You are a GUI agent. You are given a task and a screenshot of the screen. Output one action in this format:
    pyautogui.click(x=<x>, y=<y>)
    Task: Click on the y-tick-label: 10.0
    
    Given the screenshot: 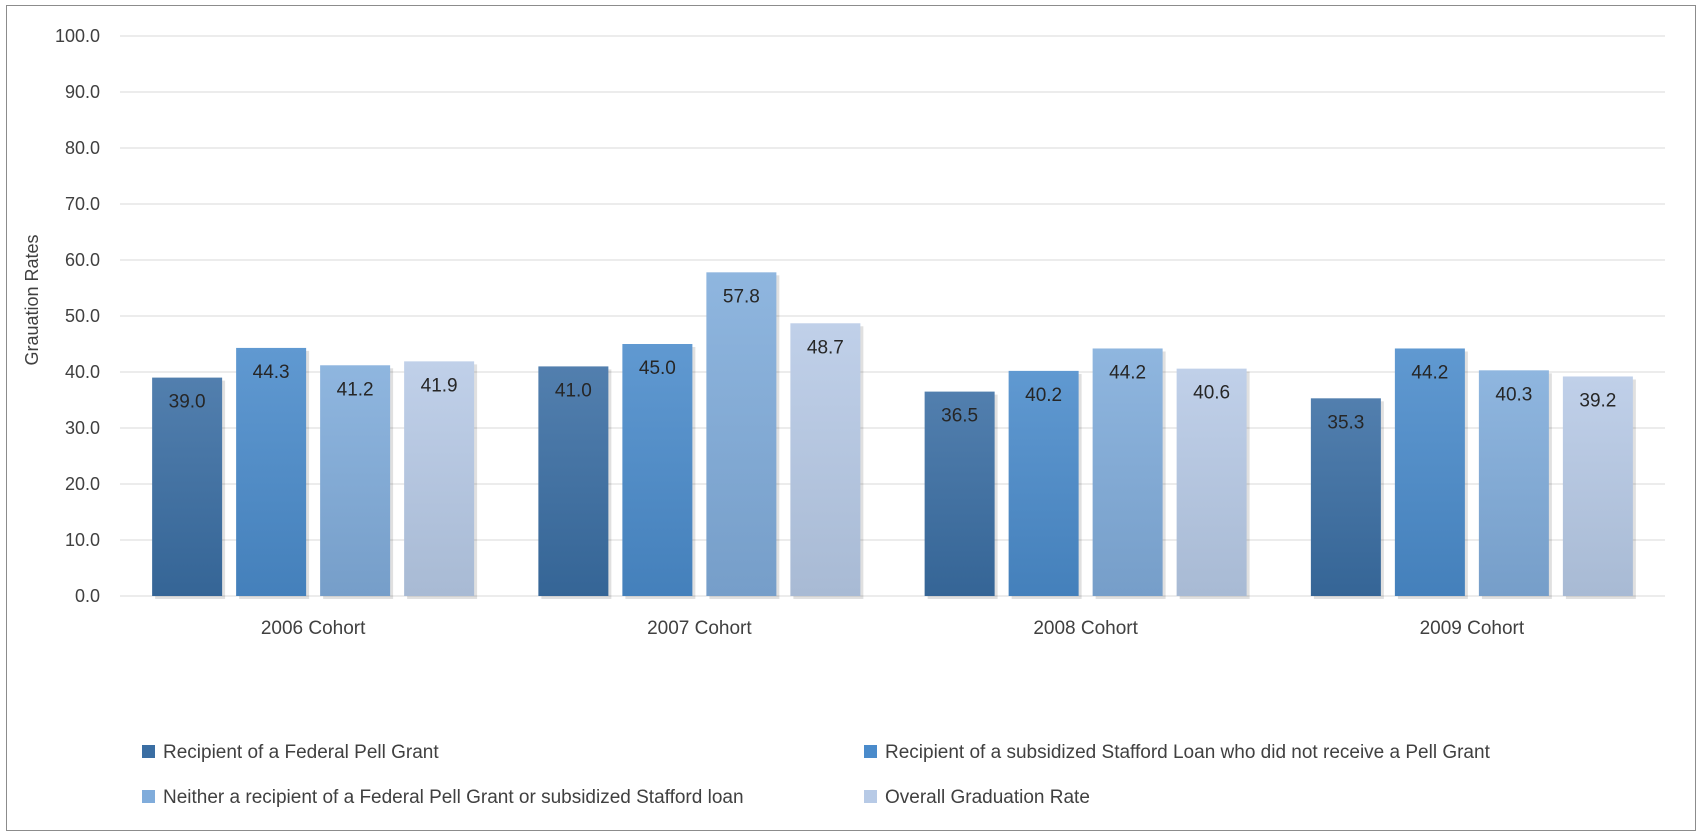 What is the action you would take?
    pyautogui.click(x=82, y=540)
    